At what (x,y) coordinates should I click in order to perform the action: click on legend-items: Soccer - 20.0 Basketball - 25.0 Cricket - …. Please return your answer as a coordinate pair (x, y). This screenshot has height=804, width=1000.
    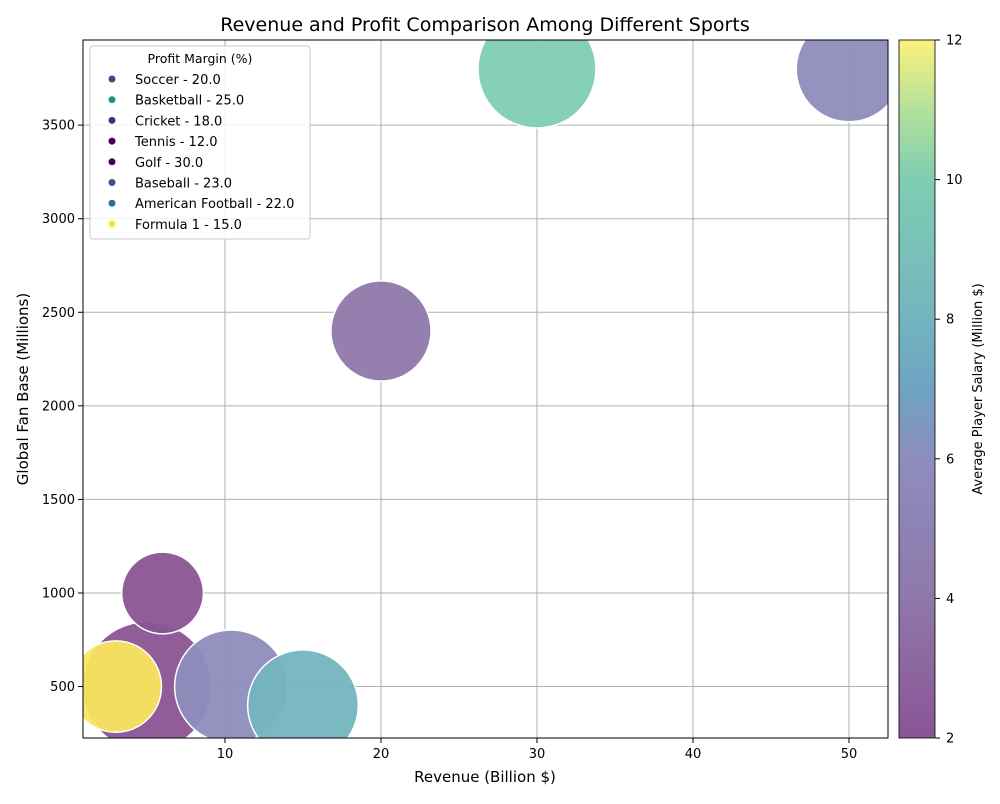
    Looking at the image, I should click on (201, 153).